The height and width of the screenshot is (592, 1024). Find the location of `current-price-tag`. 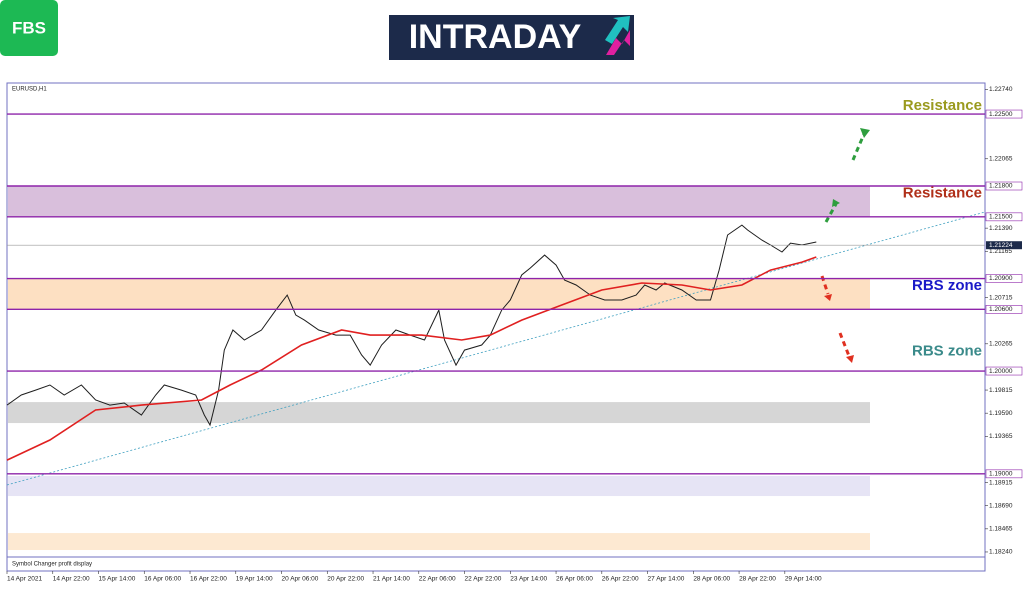

current-price-tag is located at coordinates (1004, 245).